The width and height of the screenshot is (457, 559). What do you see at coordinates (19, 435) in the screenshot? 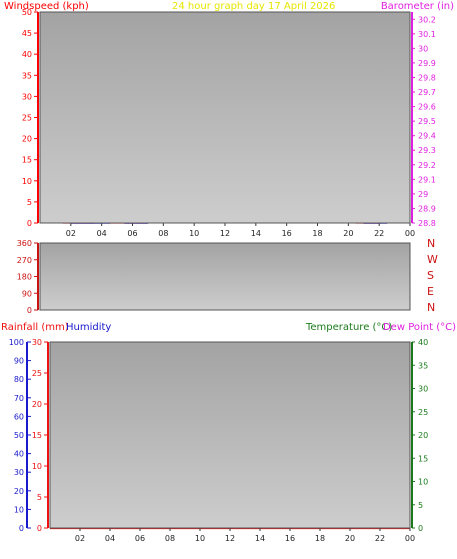
I see `humidity-tick-label: 50` at bounding box center [19, 435].